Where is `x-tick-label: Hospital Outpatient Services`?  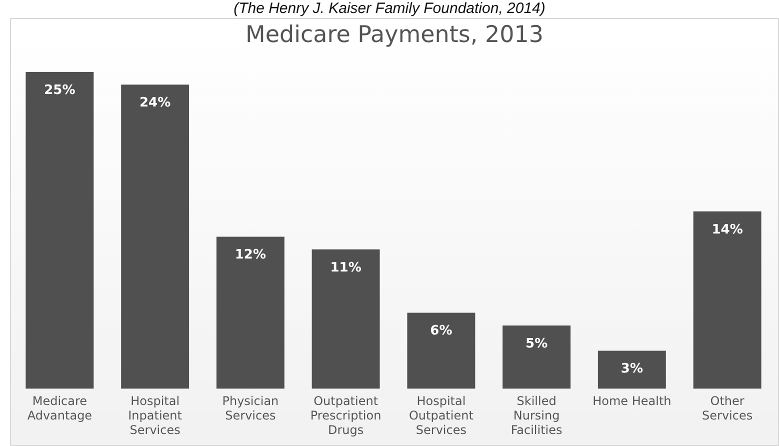 x-tick-label: Hospital Outpatient Services is located at coordinates (441, 415).